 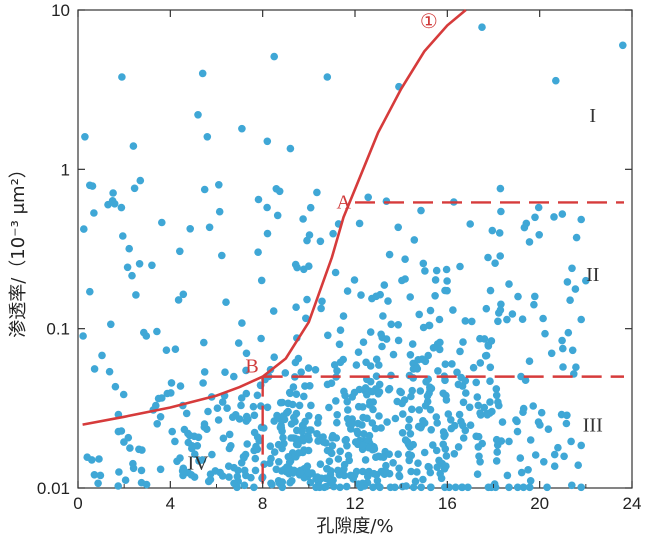 What do you see at coordinates (262, 503) in the screenshot?
I see `x-tick-label: 8` at bounding box center [262, 503].